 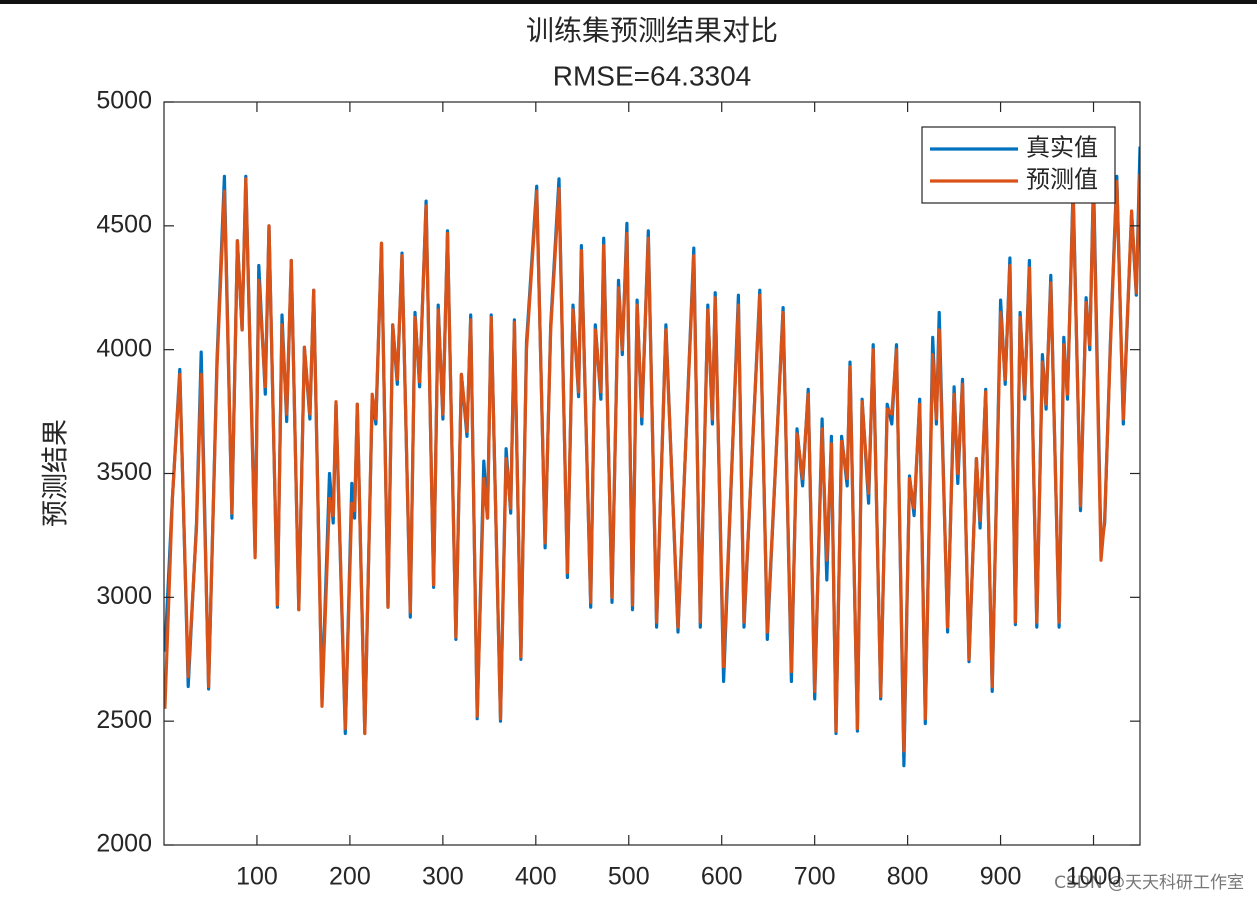 What do you see at coordinates (652, 75) in the screenshot?
I see `chart-subtitle: RMSE=64.3304` at bounding box center [652, 75].